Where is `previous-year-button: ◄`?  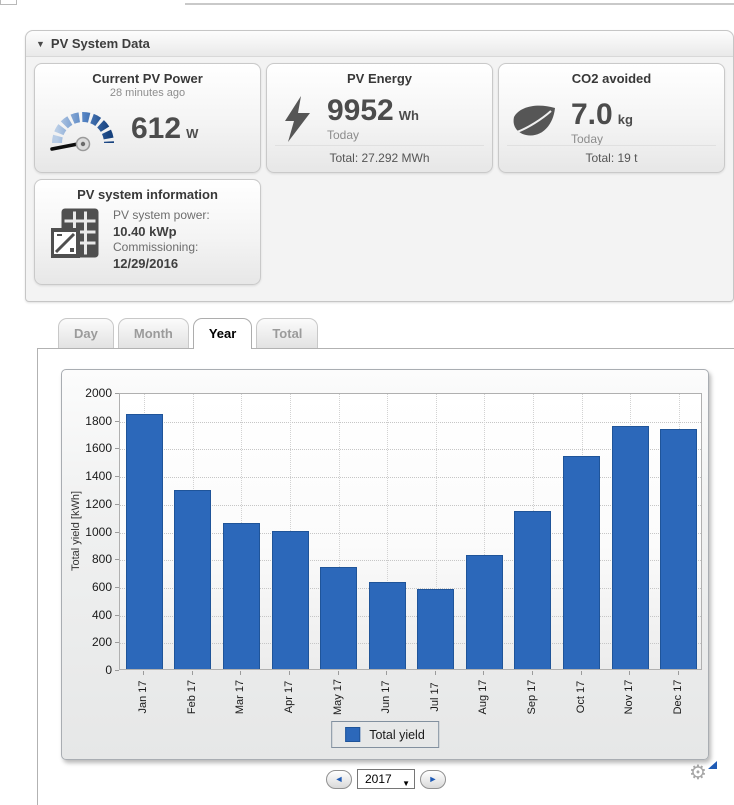 previous-year-button: ◄ is located at coordinates (339, 779).